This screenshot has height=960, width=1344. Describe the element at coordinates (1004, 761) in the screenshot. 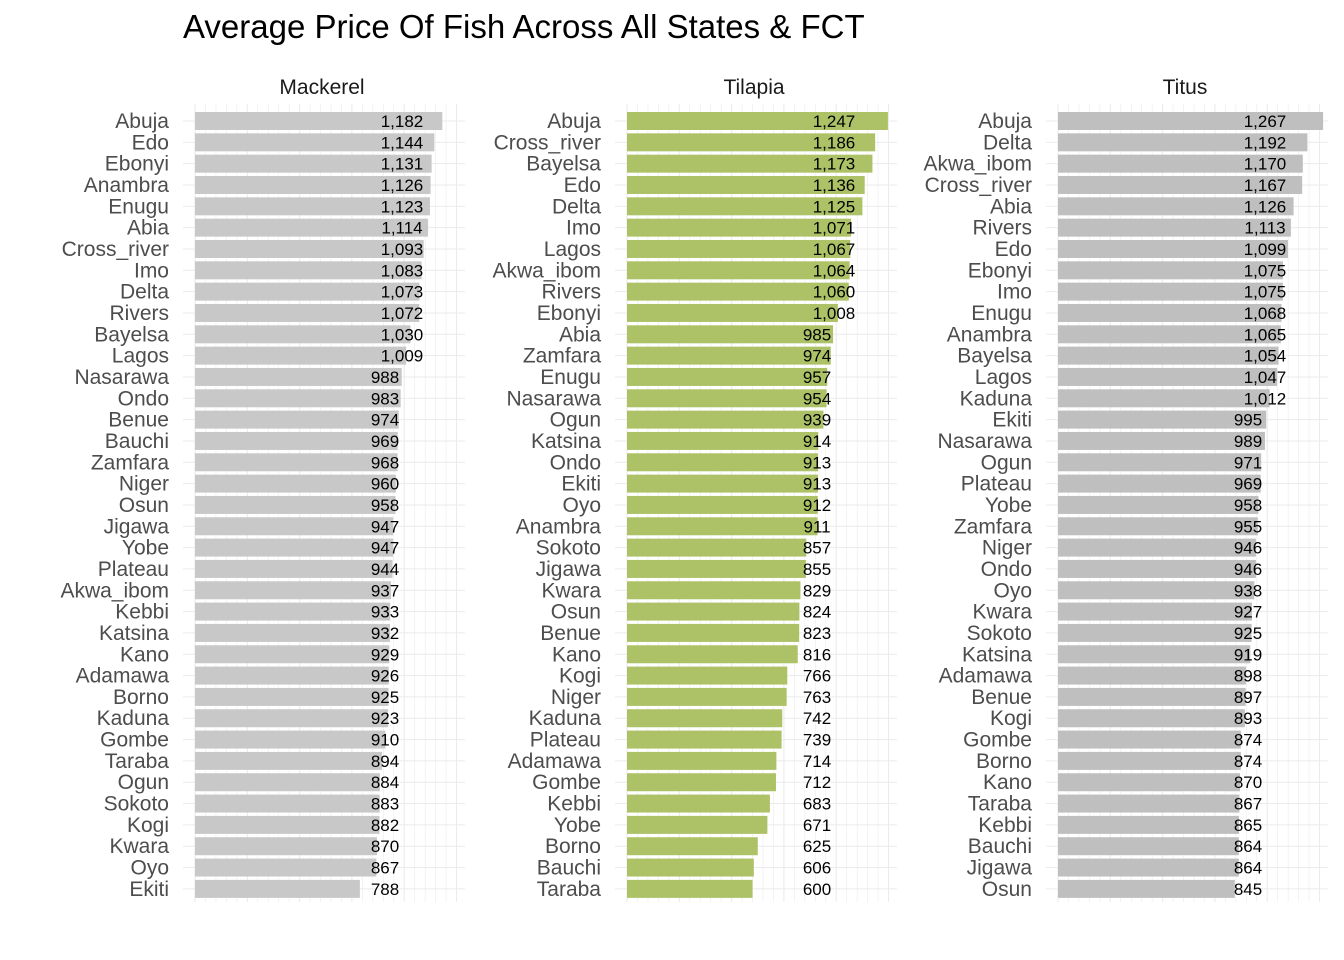

I see `category-label: Borno` at that location.